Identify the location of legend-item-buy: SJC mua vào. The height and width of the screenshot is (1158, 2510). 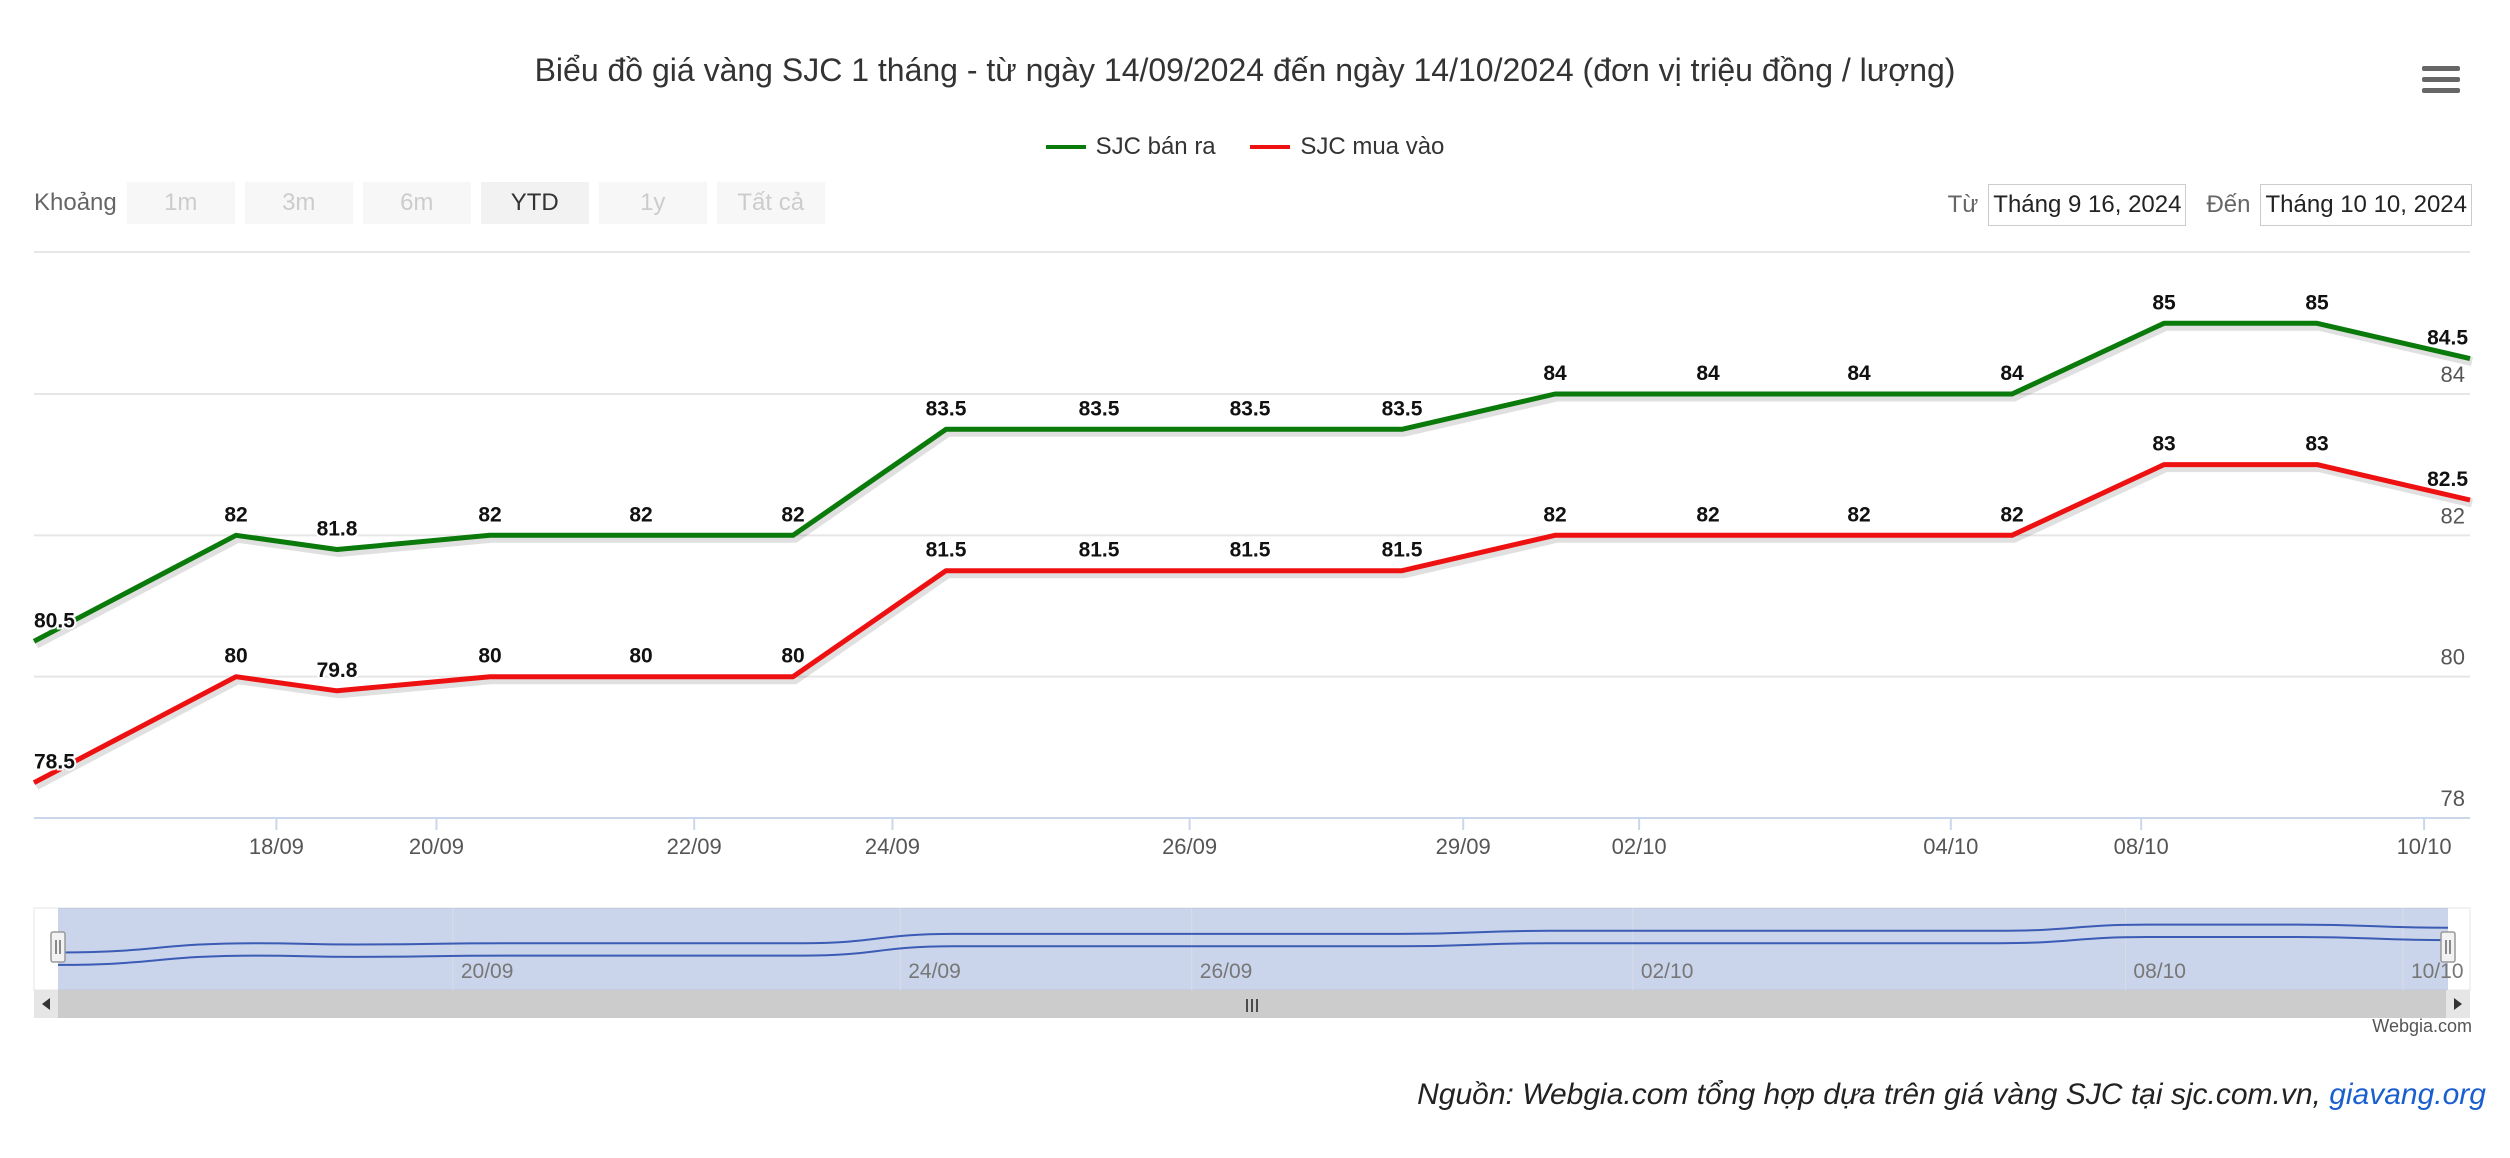
(1347, 147).